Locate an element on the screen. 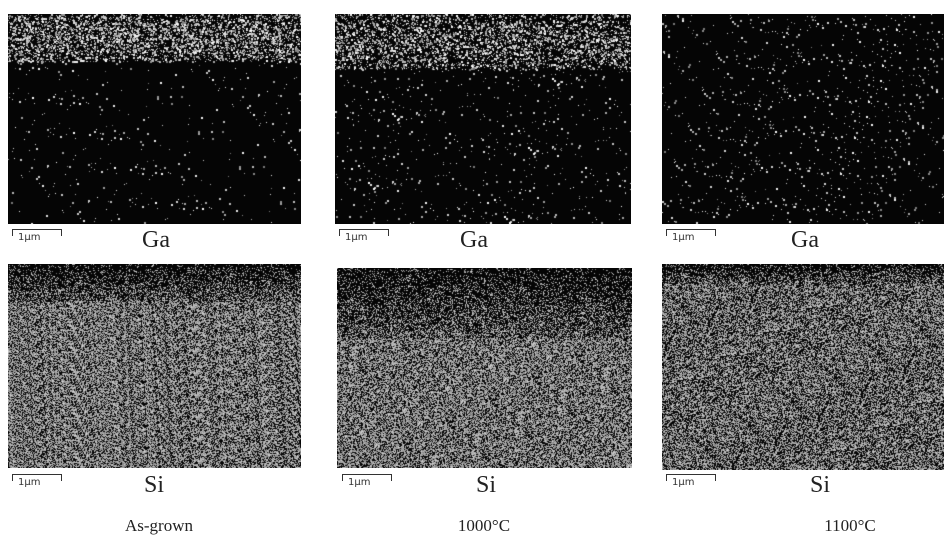 The image size is (944, 536). caption-1000c: 1000°C is located at coordinates (484, 525).